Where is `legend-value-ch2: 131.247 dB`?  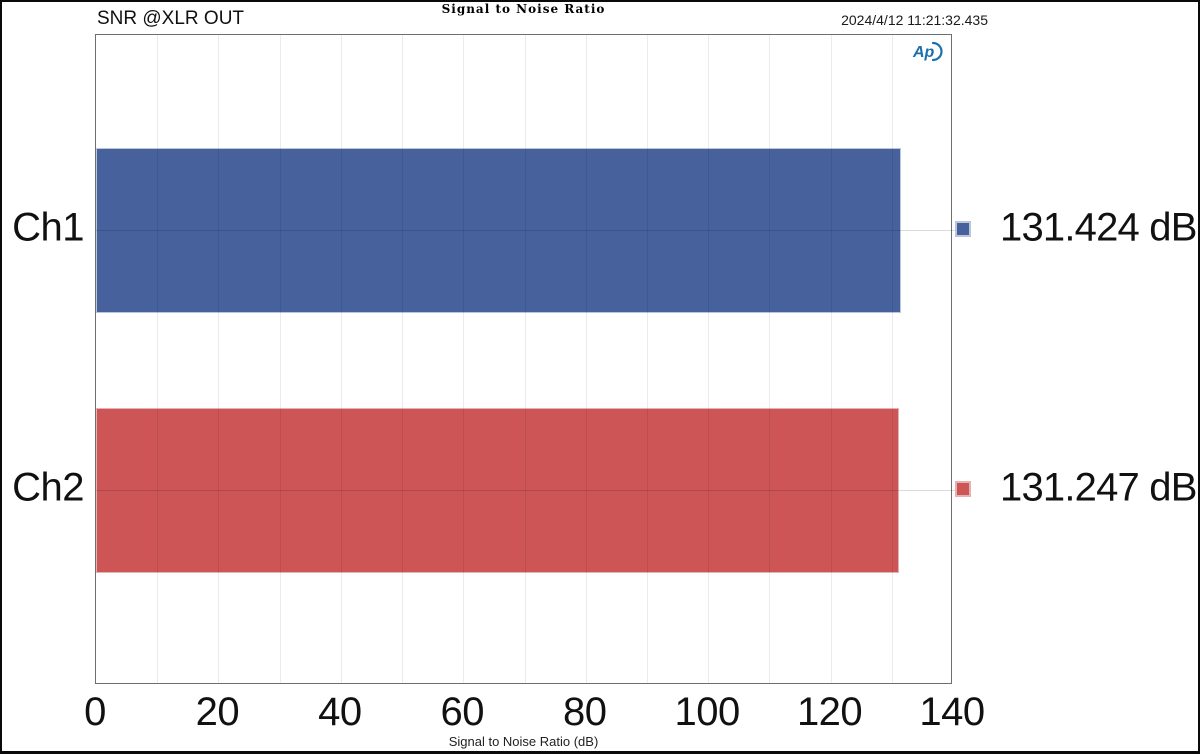
legend-value-ch2: 131.247 dB is located at coordinates (1098, 487).